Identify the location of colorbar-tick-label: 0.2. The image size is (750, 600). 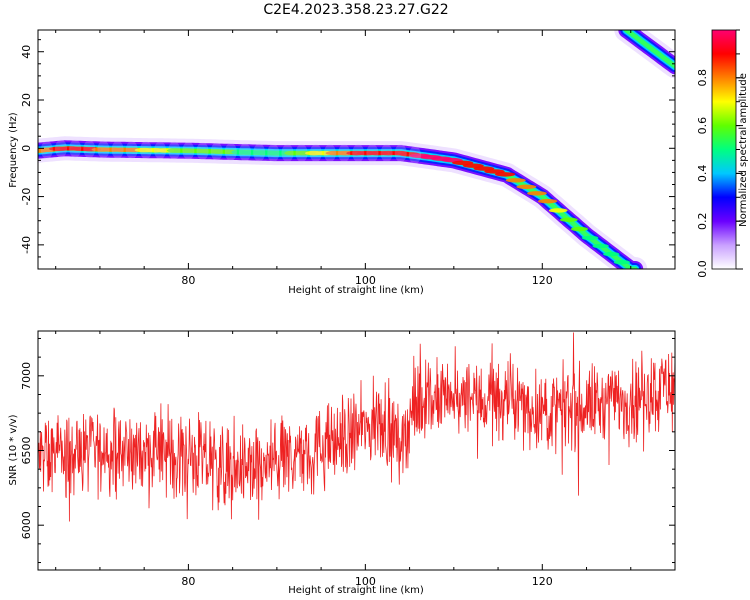
(702, 221).